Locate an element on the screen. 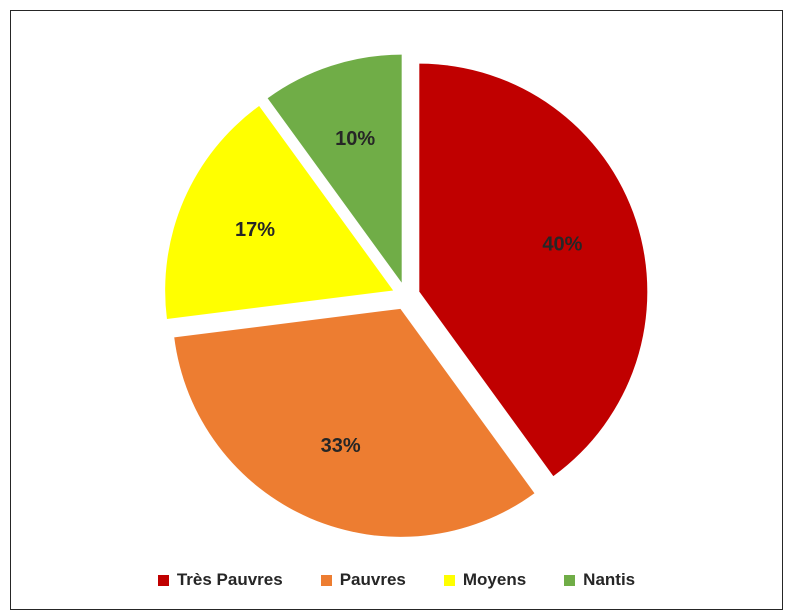 This screenshot has width=794, height=616. legend-label: Moyens is located at coordinates (494, 579).